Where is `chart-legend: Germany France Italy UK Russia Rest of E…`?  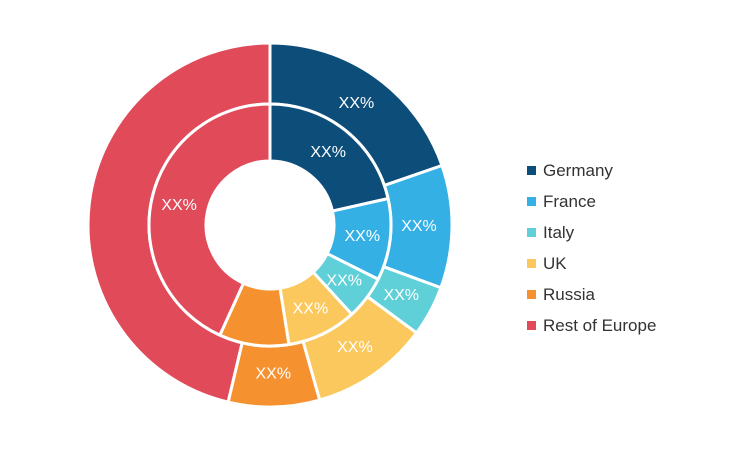 chart-legend: Germany France Italy UK Russia Rest of E… is located at coordinates (591, 248).